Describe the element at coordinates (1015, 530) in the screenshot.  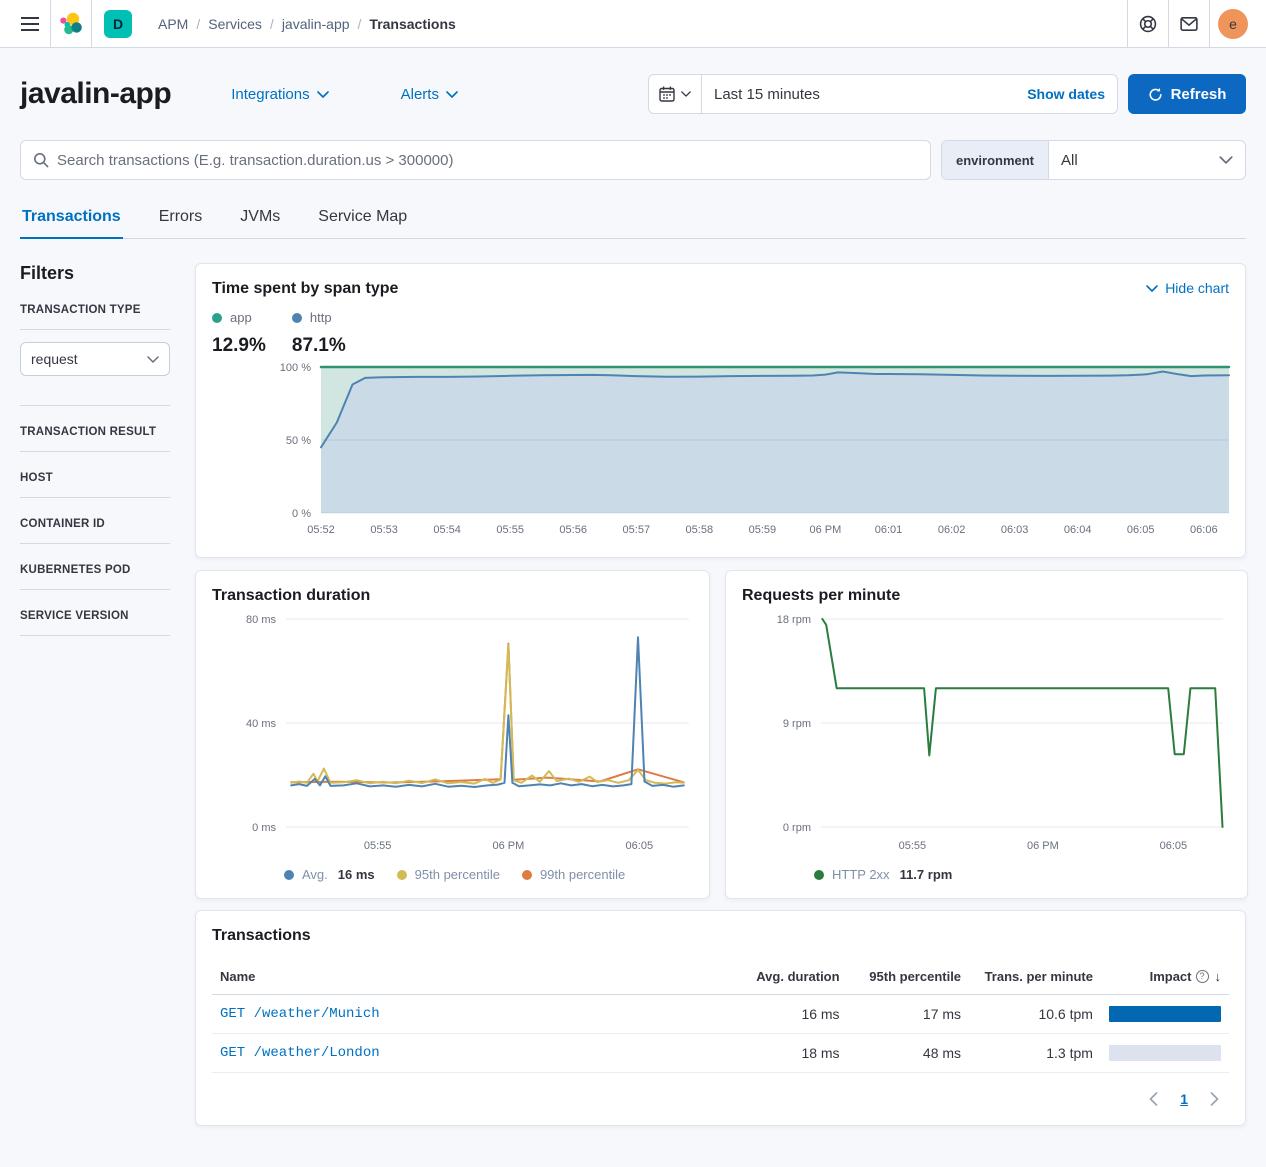
I see `svg-text: 06:03` at that location.